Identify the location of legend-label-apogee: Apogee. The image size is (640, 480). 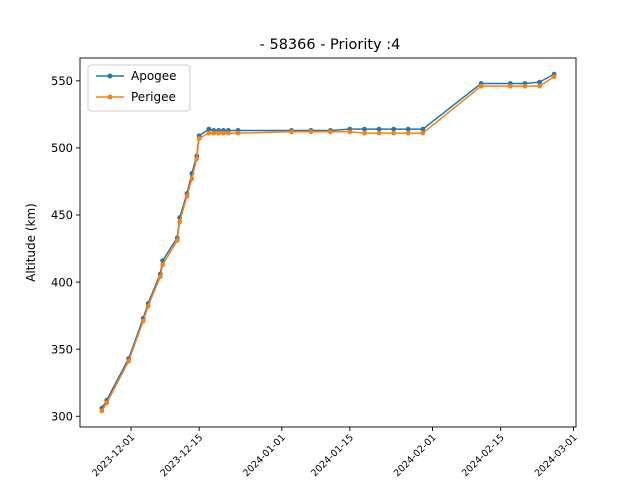
(154, 76).